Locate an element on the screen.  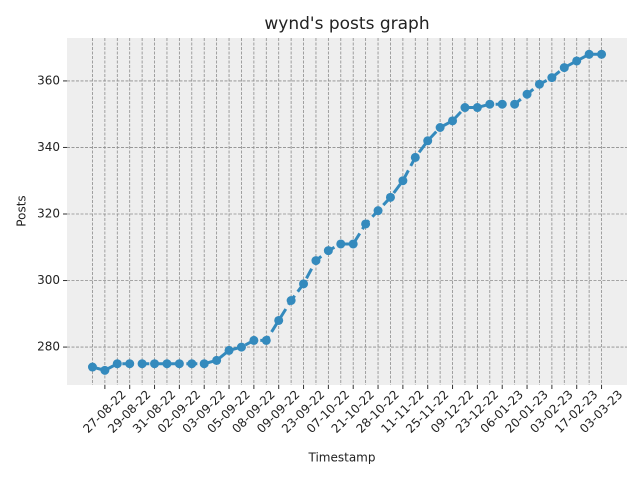
y-tick-label: 280 is located at coordinates (48, 347).